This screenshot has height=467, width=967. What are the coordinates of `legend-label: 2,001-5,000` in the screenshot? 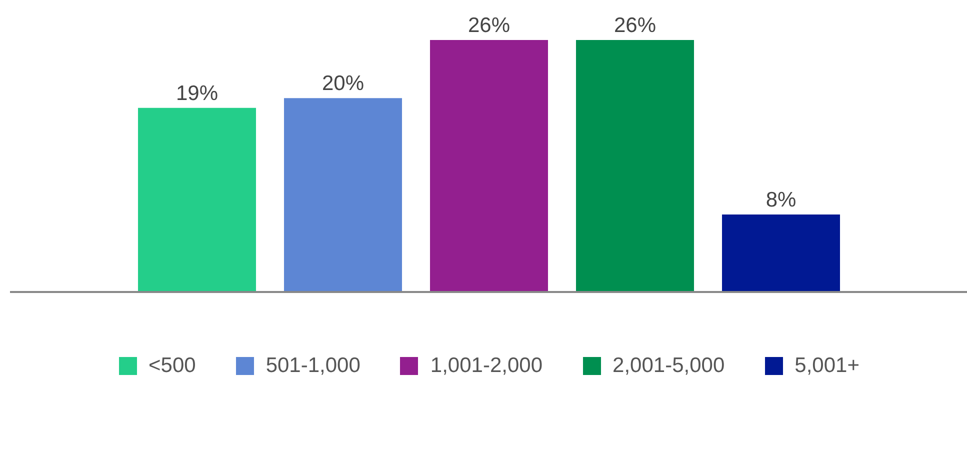 It's located at (668, 366).